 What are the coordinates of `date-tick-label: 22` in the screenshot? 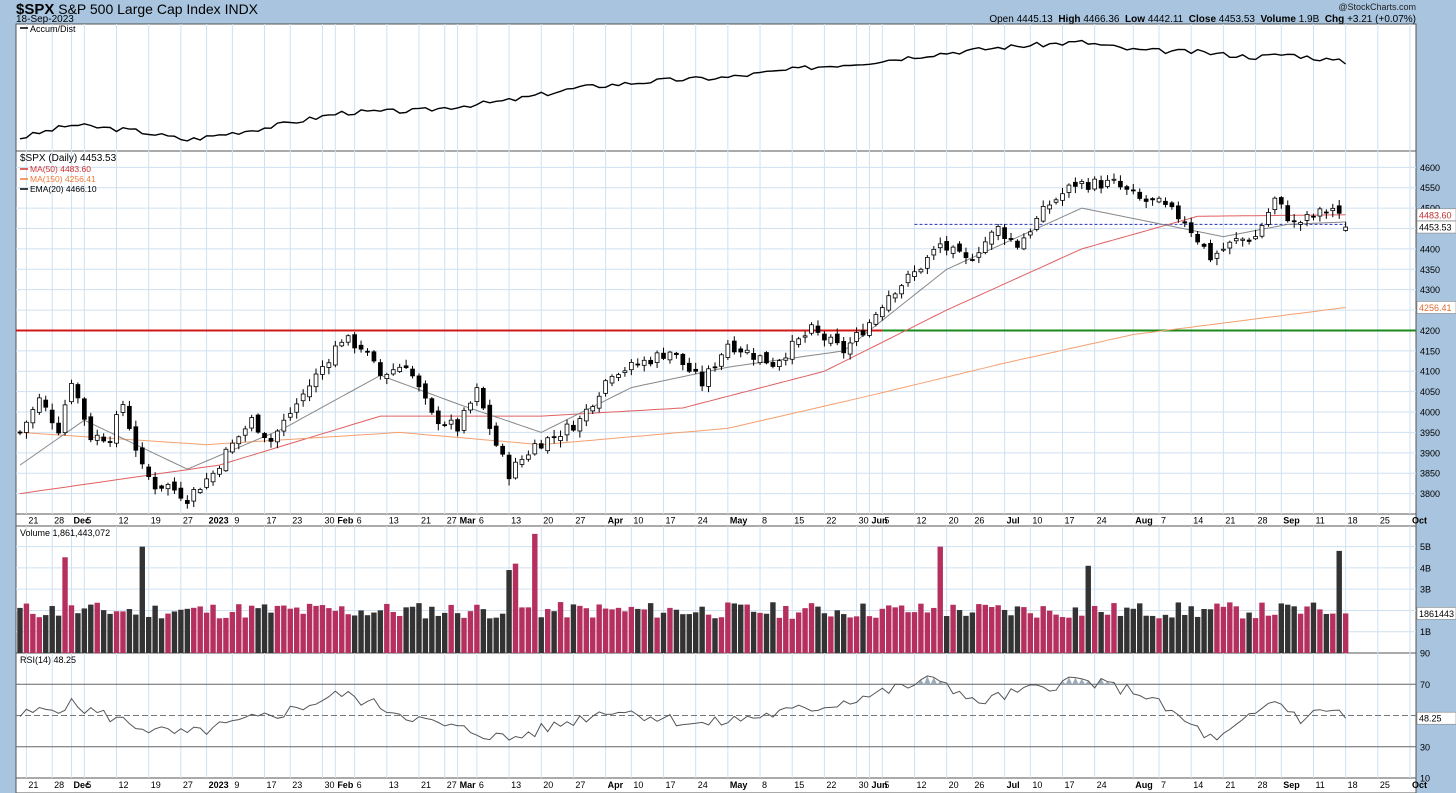 It's located at (831, 521).